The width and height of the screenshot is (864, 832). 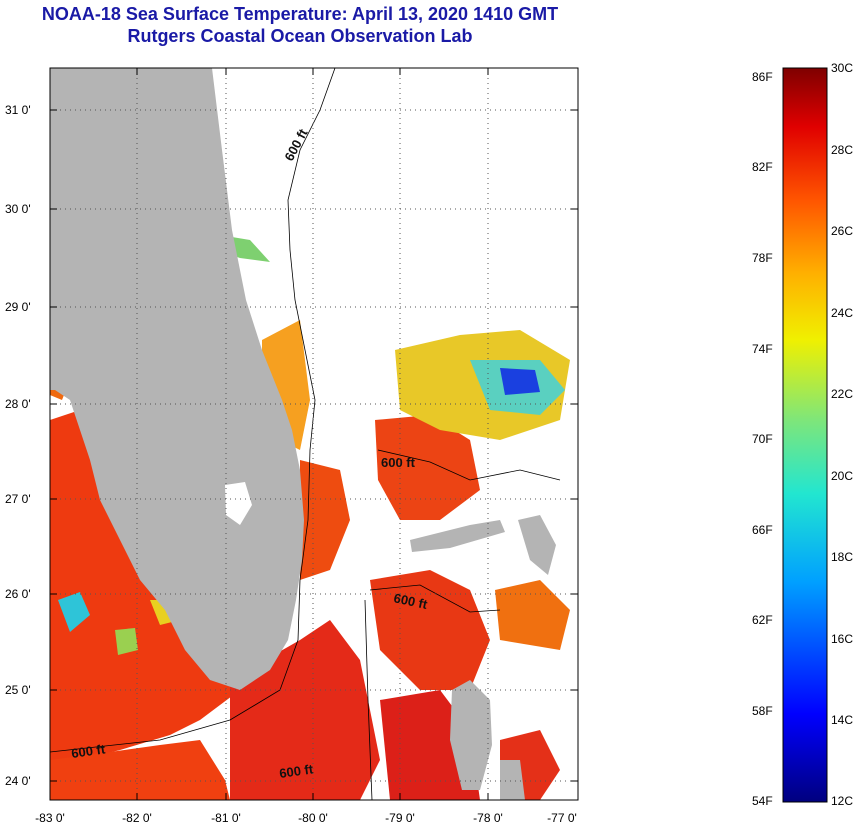 What do you see at coordinates (471, 735) in the screenshot?
I see `andros-island` at bounding box center [471, 735].